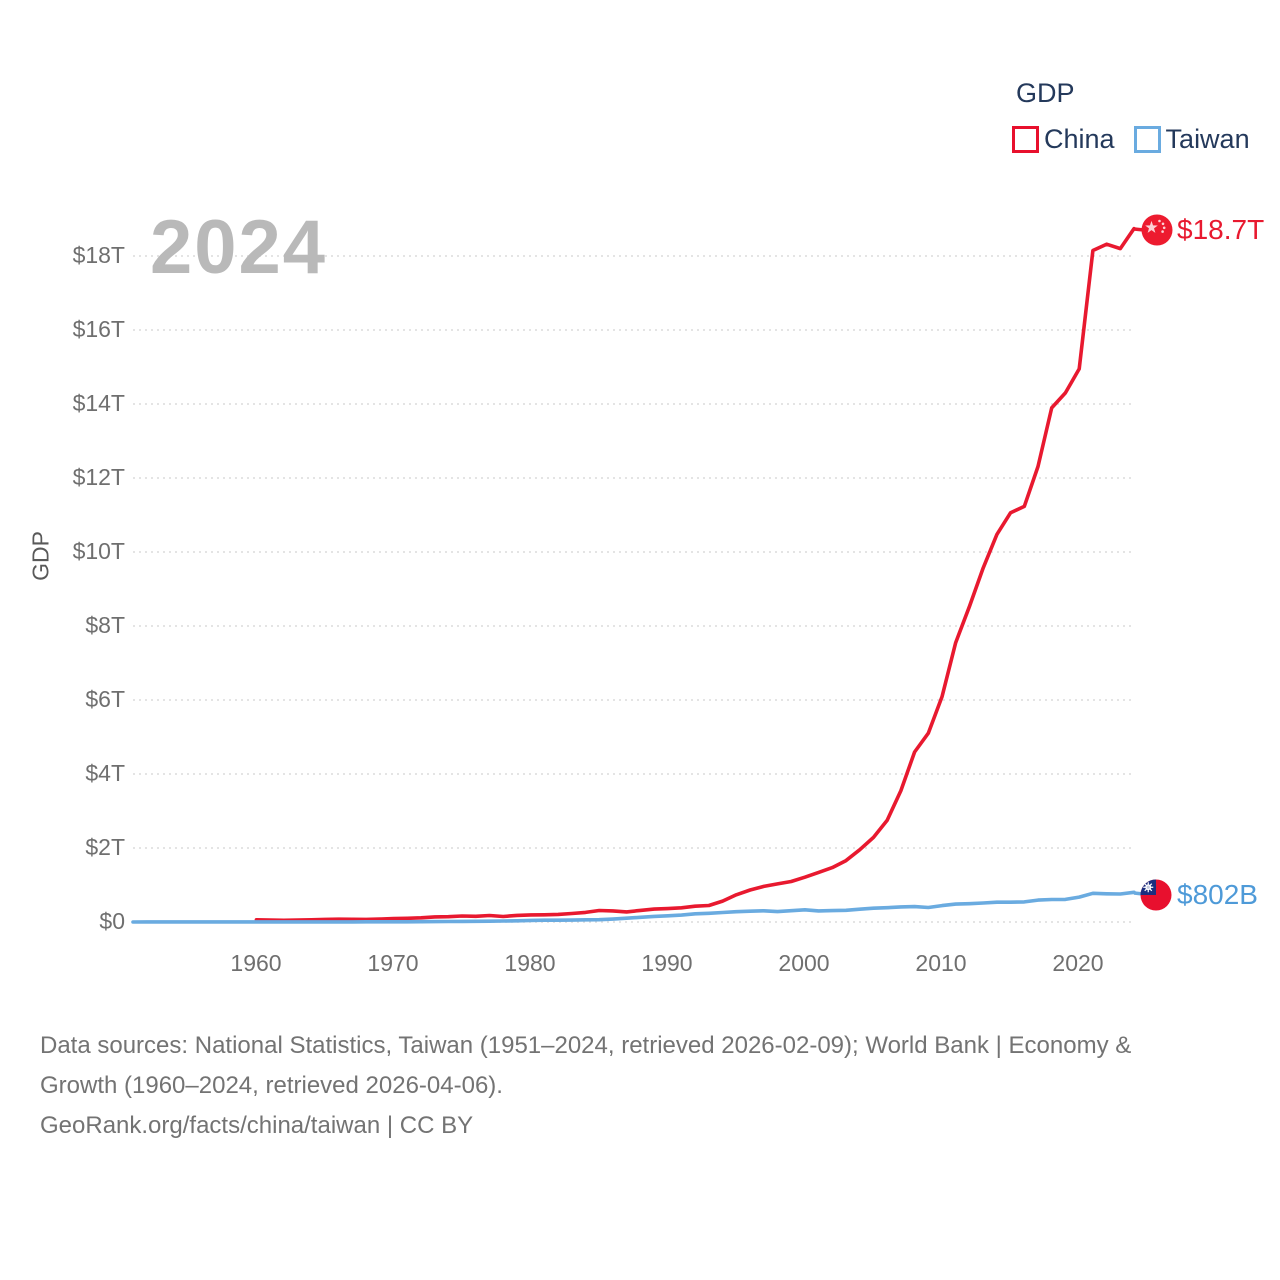 The width and height of the screenshot is (1280, 1280). Describe the element at coordinates (98, 477) in the screenshot. I see `y-tick-label: $12T` at that location.